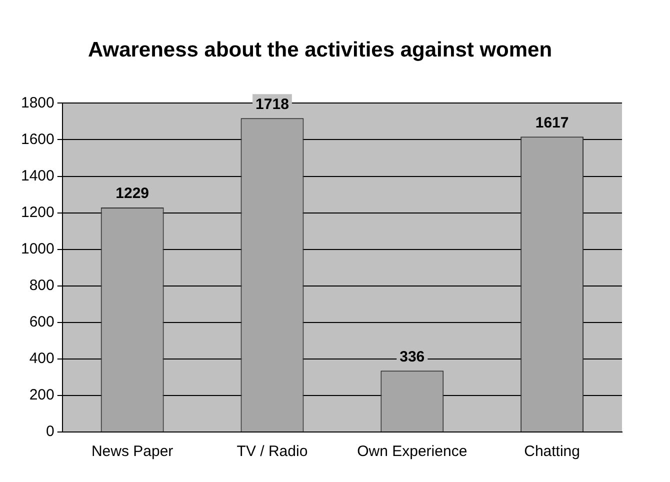 The height and width of the screenshot is (482, 670). I want to click on y-tick-label: 200, so click(41, 395).